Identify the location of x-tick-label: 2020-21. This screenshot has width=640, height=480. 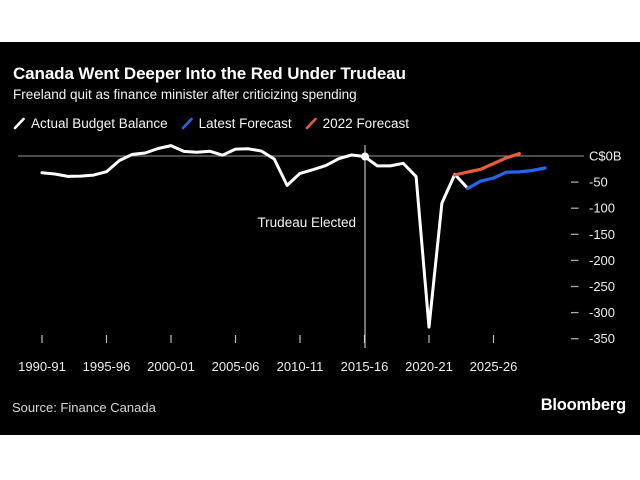
(429, 366).